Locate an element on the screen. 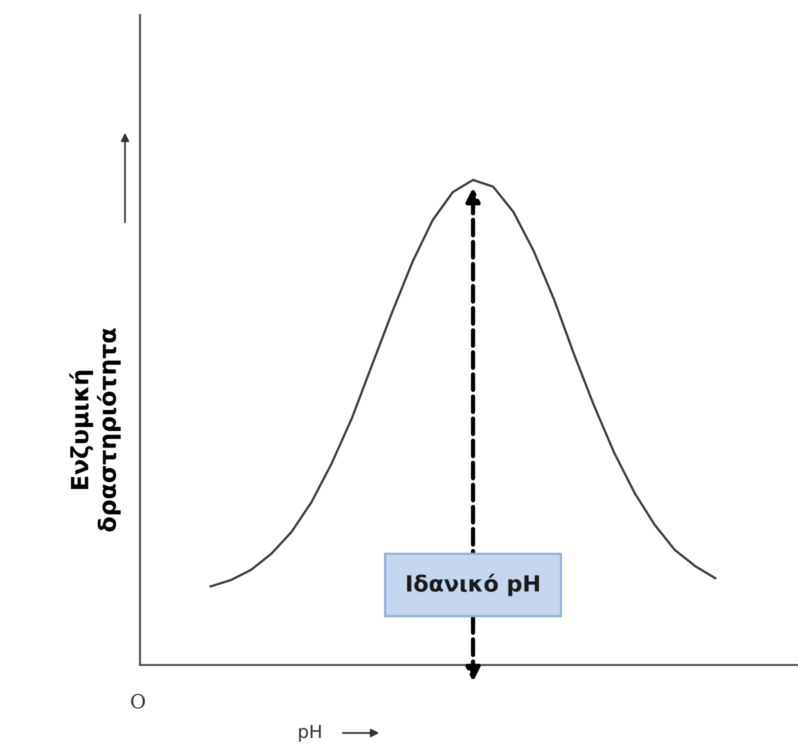 The height and width of the screenshot is (751, 798). x-axis-title: pH is located at coordinates (310, 733).